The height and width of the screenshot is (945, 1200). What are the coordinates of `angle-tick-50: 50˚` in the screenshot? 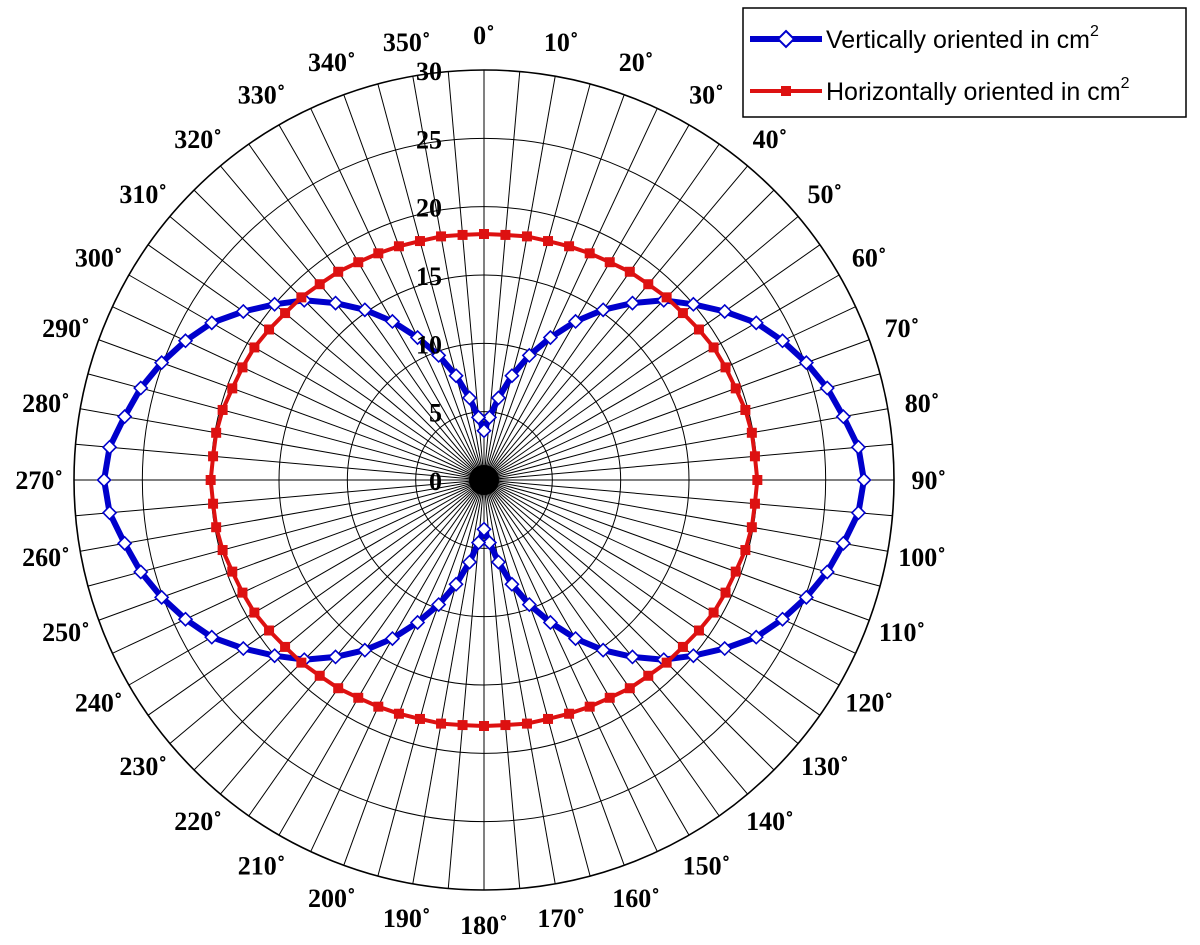 It's located at (824, 194).